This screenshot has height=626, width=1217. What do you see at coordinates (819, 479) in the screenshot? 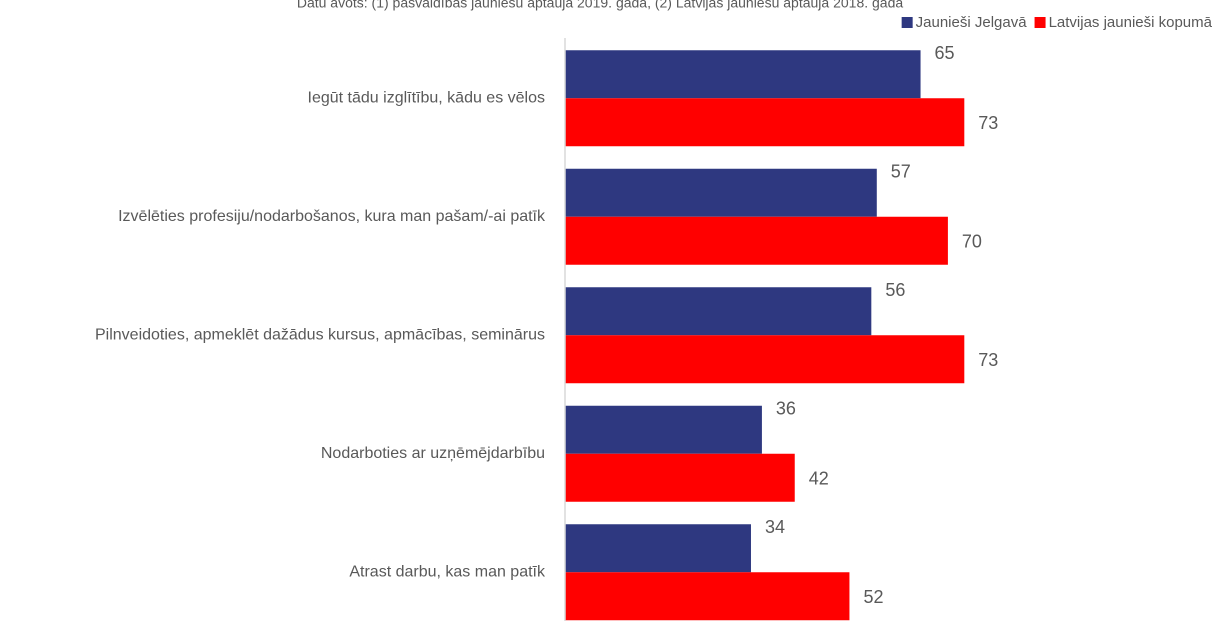
I see `data-label: 42` at bounding box center [819, 479].